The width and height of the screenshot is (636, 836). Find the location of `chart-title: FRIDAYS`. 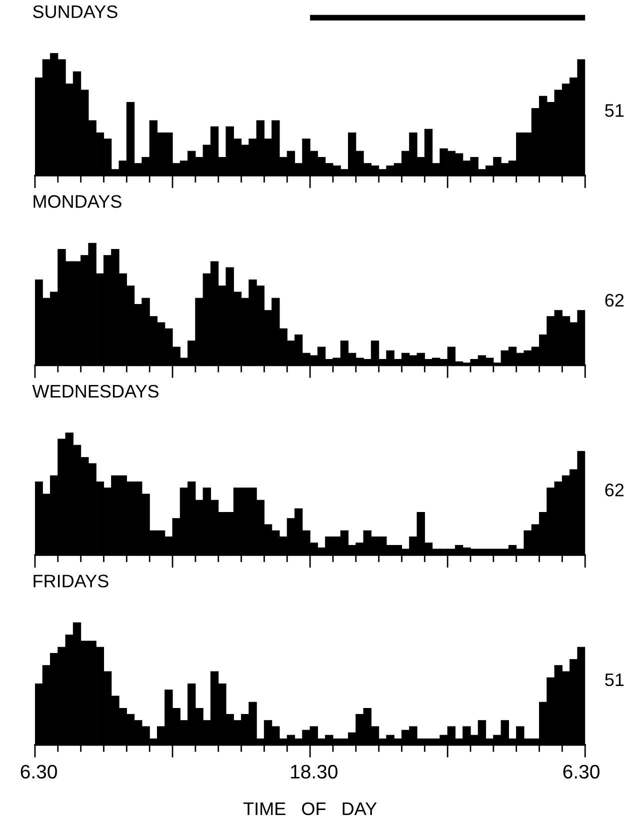

chart-title: FRIDAYS is located at coordinates (71, 581).